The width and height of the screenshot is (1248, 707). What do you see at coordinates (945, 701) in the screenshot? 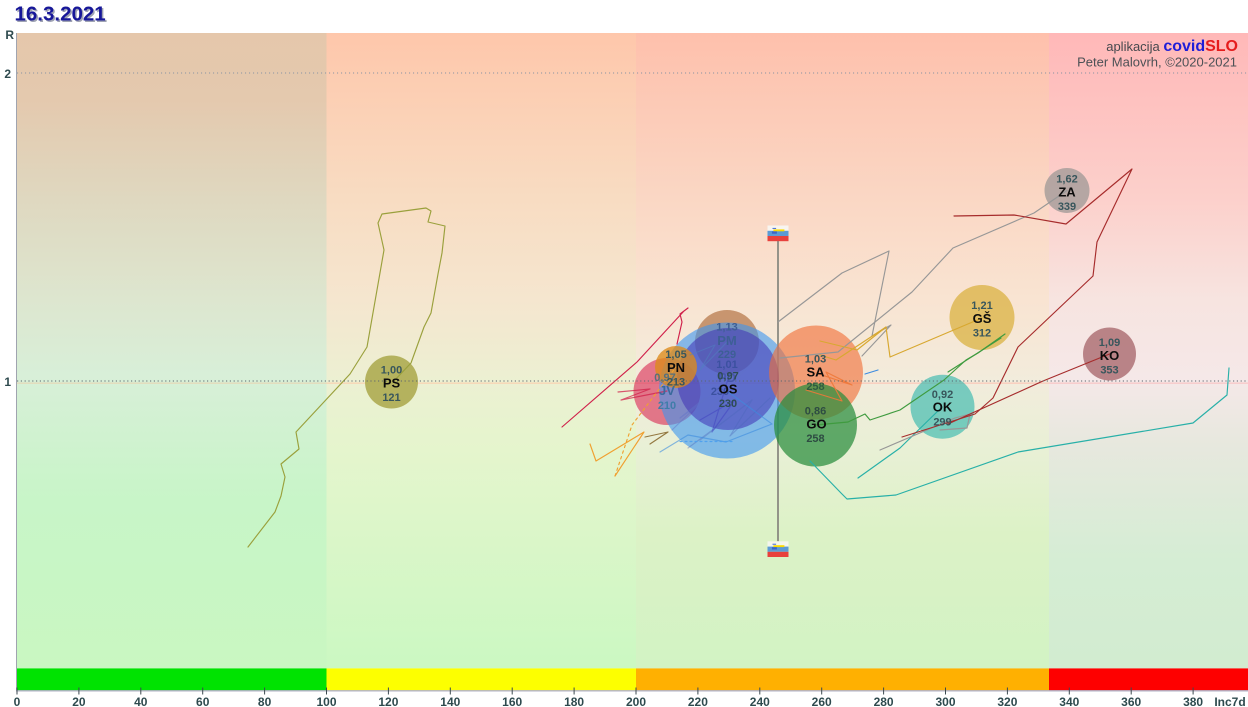
I see `svg-text: 300` at bounding box center [945, 701].